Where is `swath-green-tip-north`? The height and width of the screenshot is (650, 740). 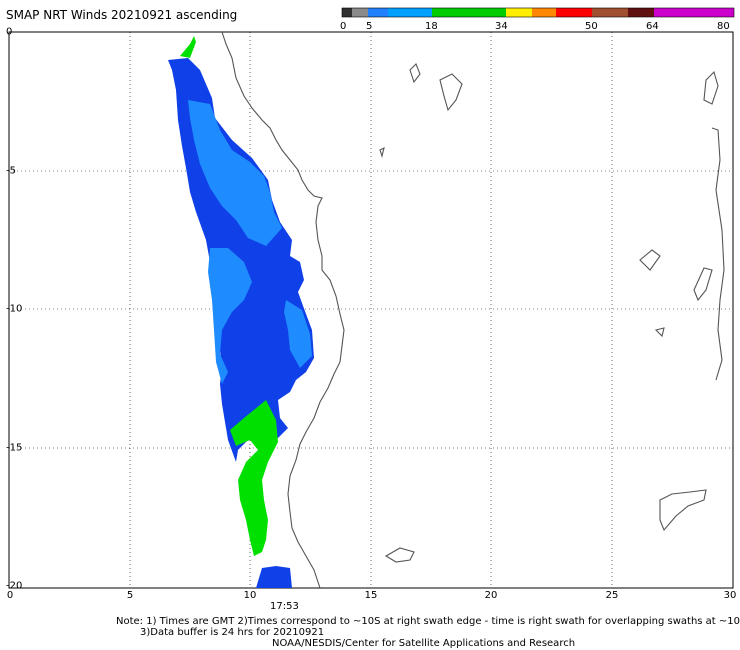 swath-green-tip-north is located at coordinates (188, 47).